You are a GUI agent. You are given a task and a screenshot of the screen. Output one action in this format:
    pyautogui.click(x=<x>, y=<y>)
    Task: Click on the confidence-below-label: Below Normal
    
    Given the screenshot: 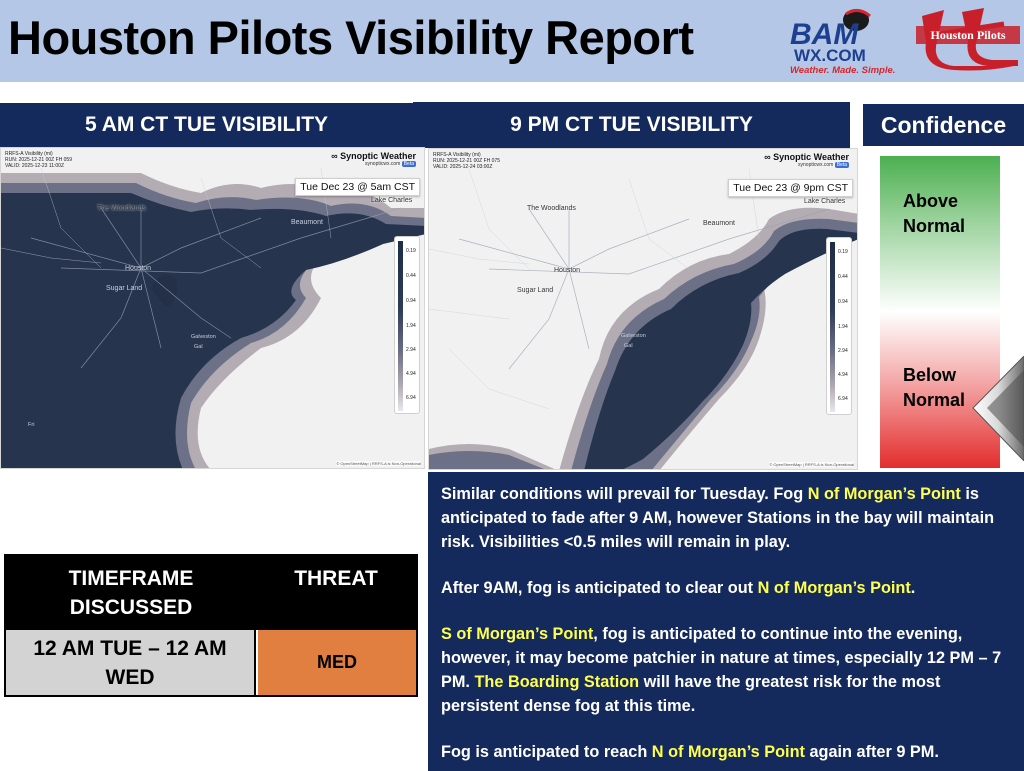 What is the action you would take?
    pyautogui.click(x=934, y=387)
    